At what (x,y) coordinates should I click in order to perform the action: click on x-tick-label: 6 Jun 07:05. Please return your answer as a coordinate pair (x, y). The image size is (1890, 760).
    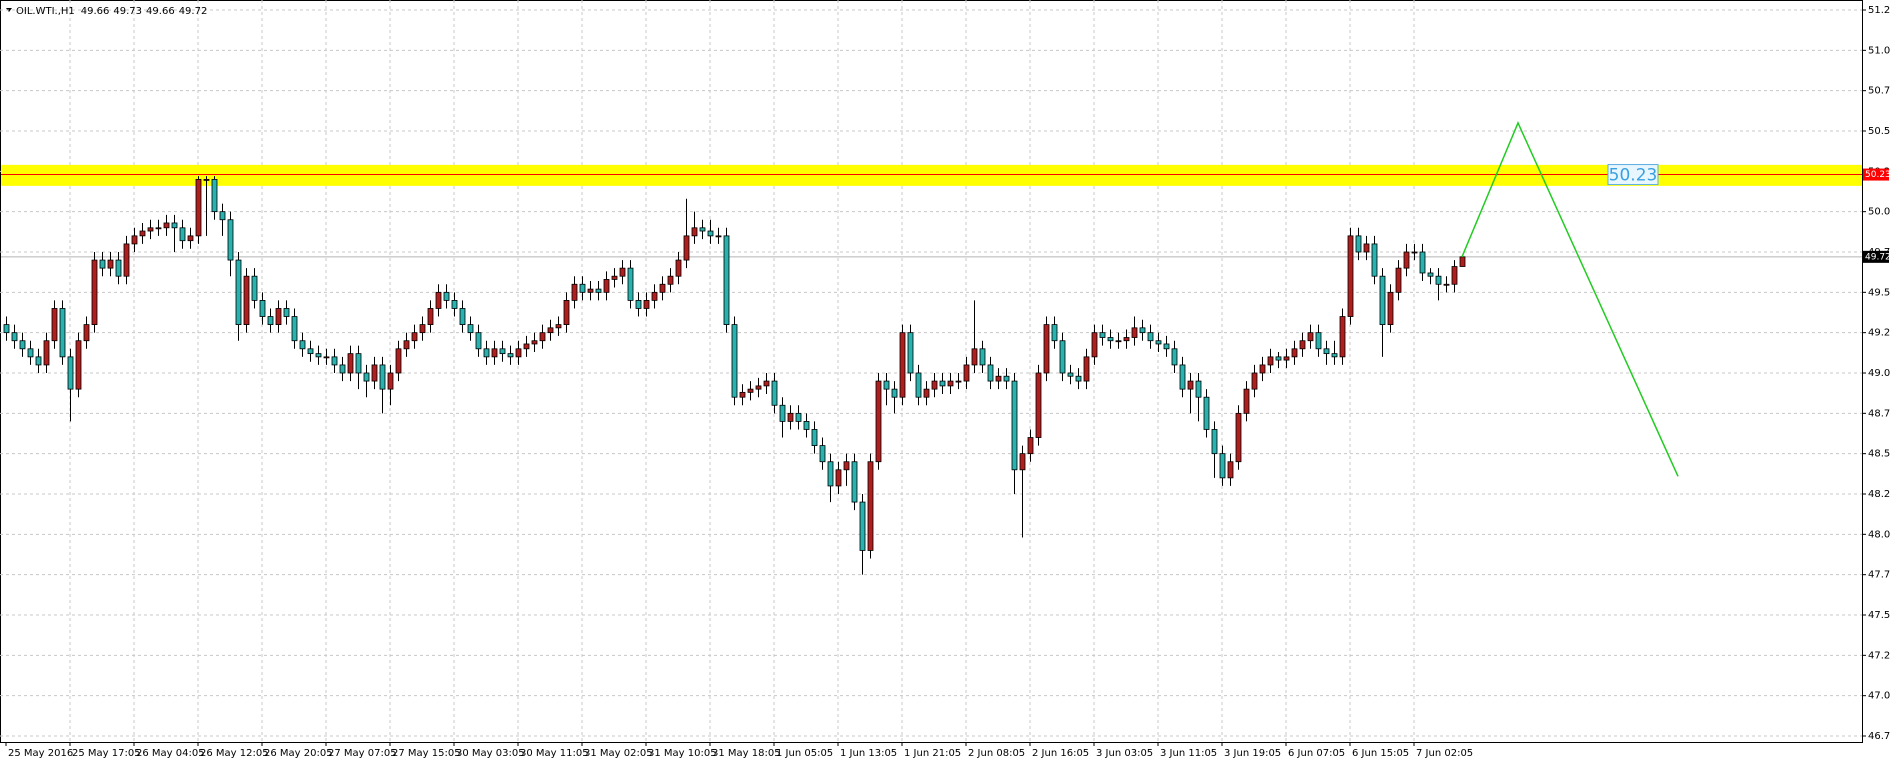
    Looking at the image, I should click on (1316, 753).